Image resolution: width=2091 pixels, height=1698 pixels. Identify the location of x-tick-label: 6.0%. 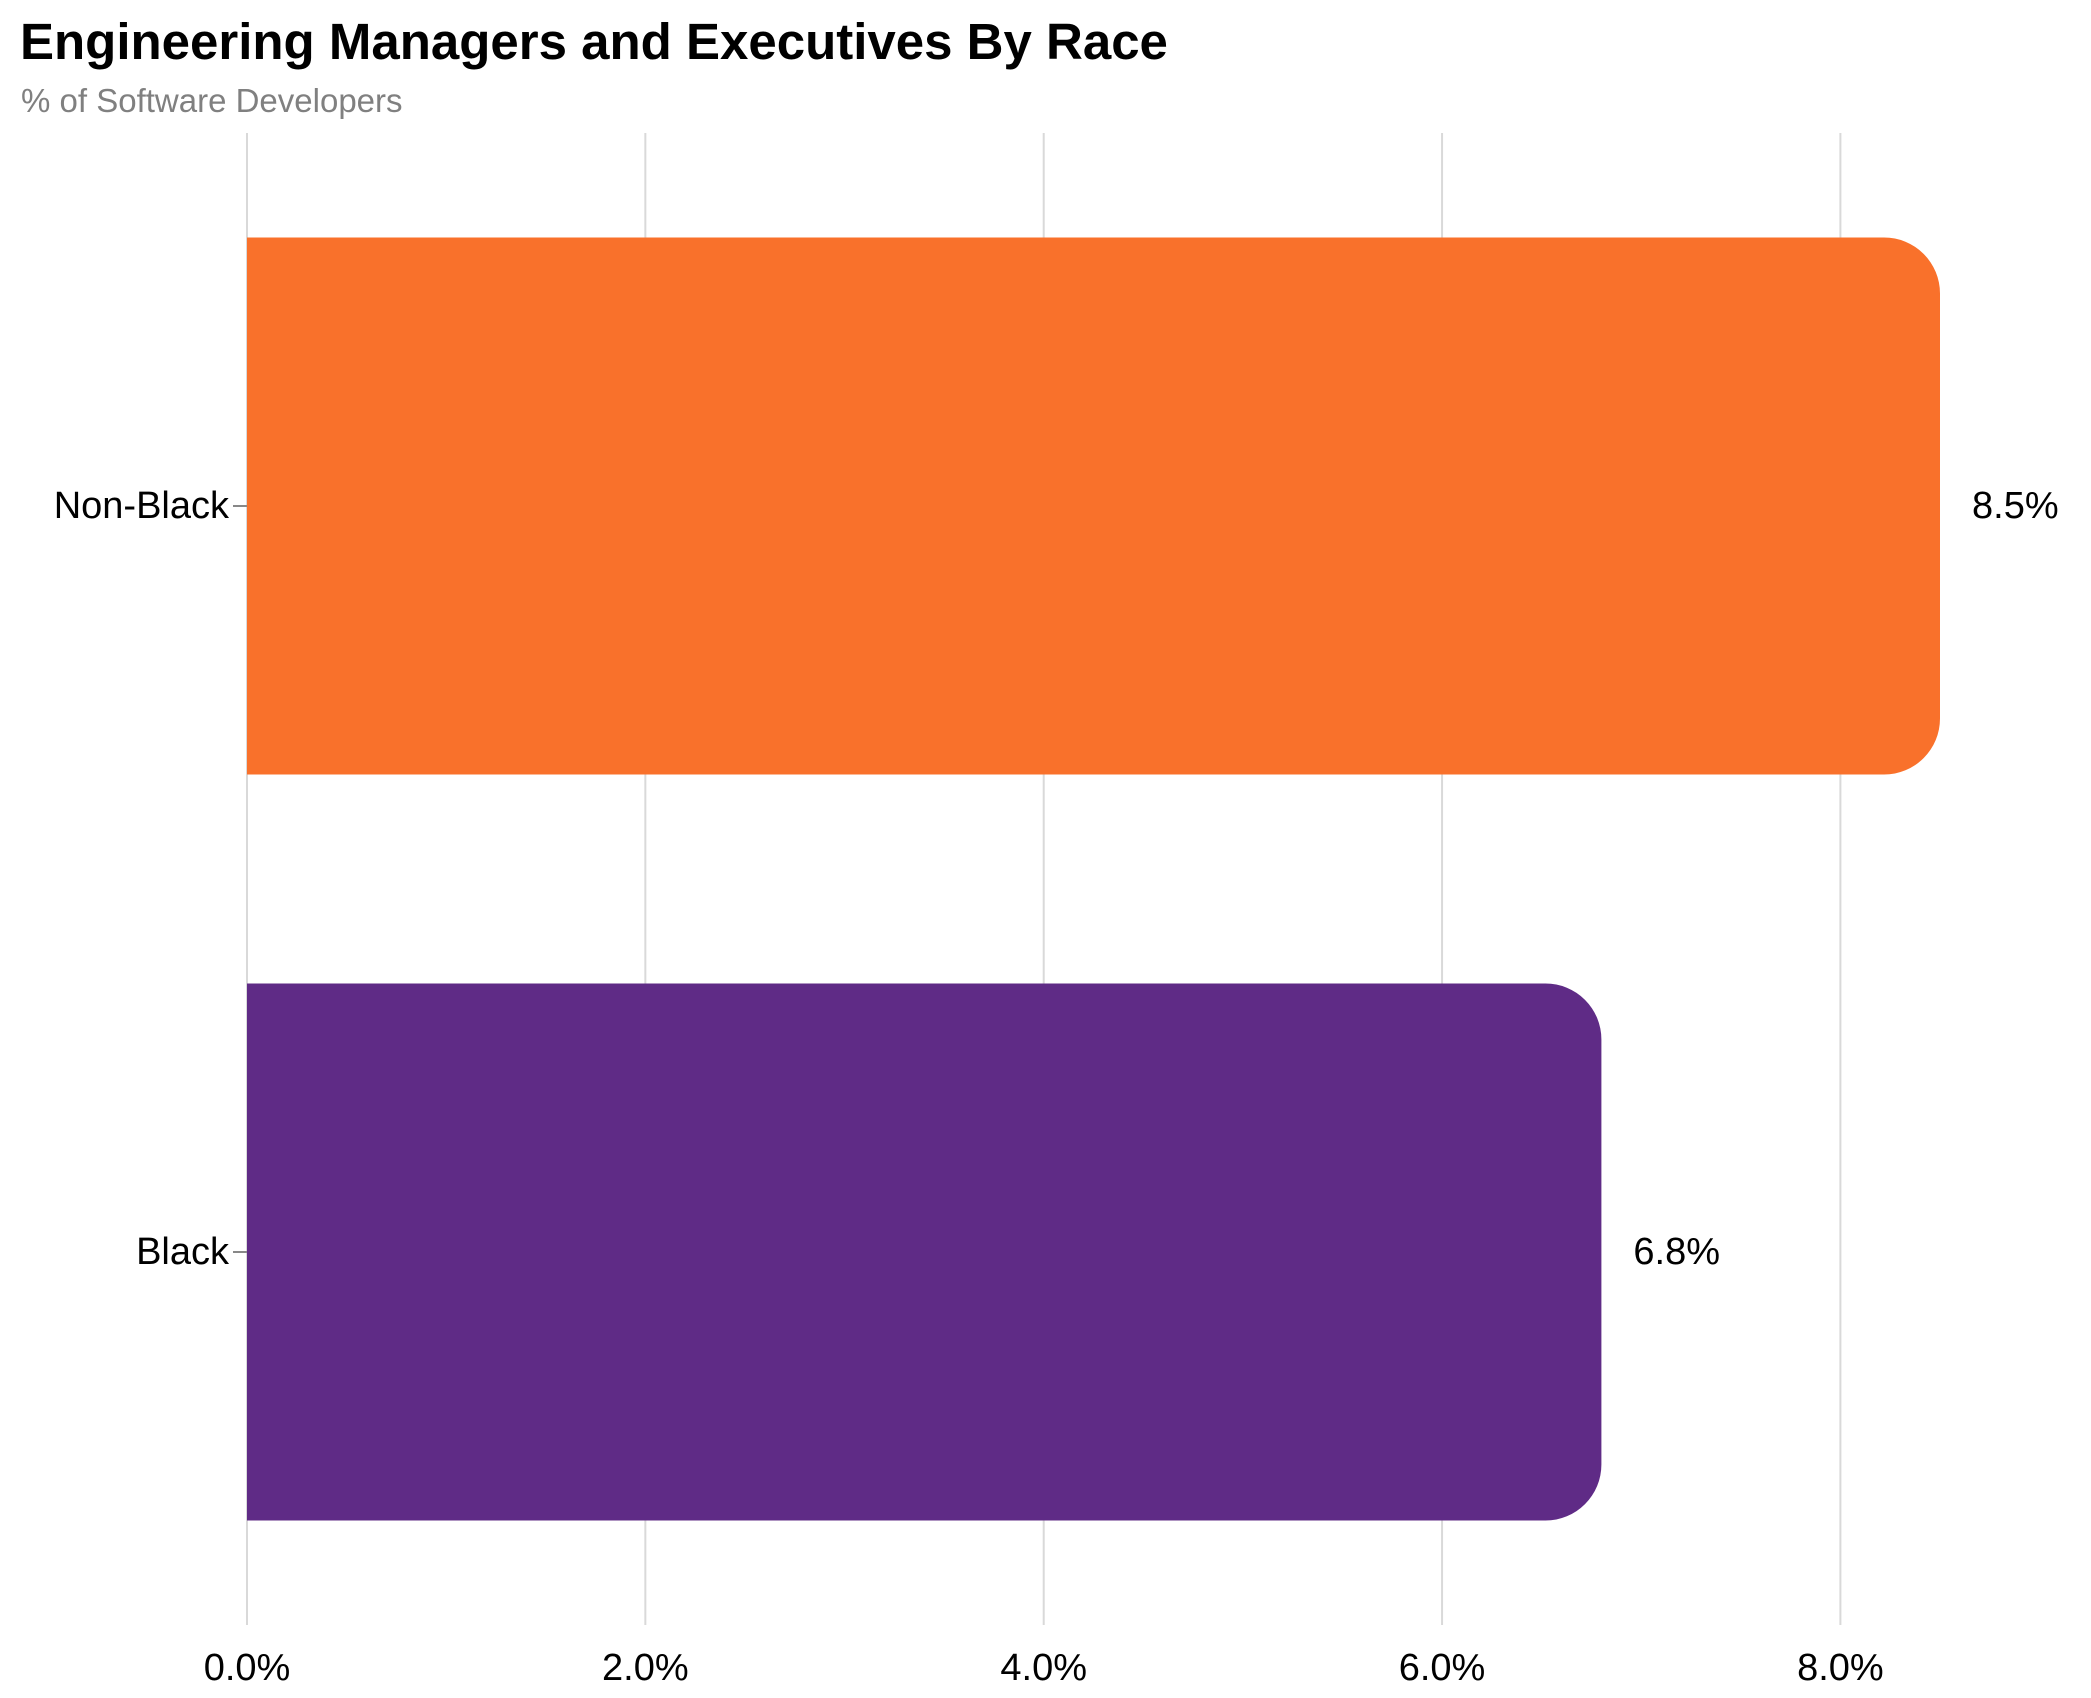
(1442, 1668).